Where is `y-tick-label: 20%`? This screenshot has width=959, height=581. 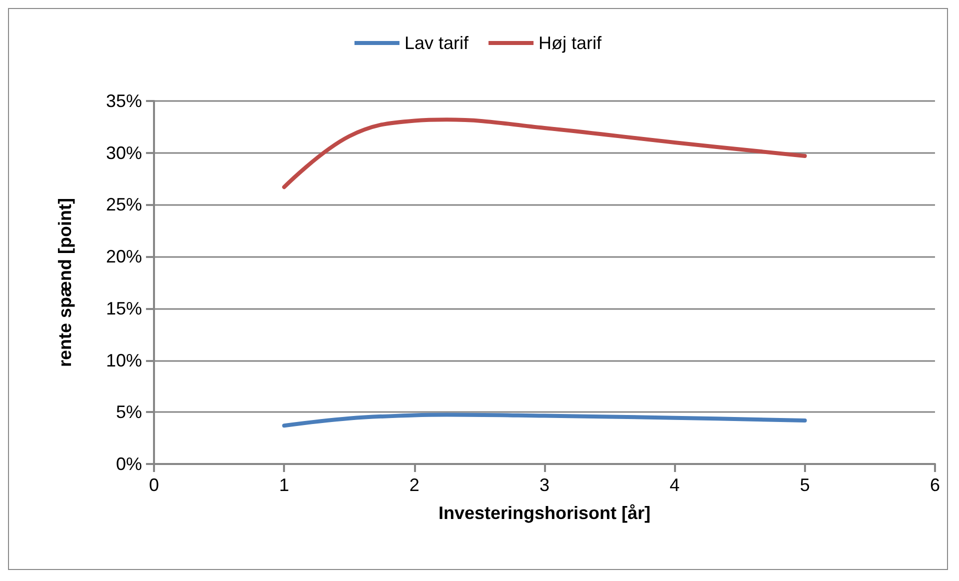
y-tick-label: 20% is located at coordinates (124, 256).